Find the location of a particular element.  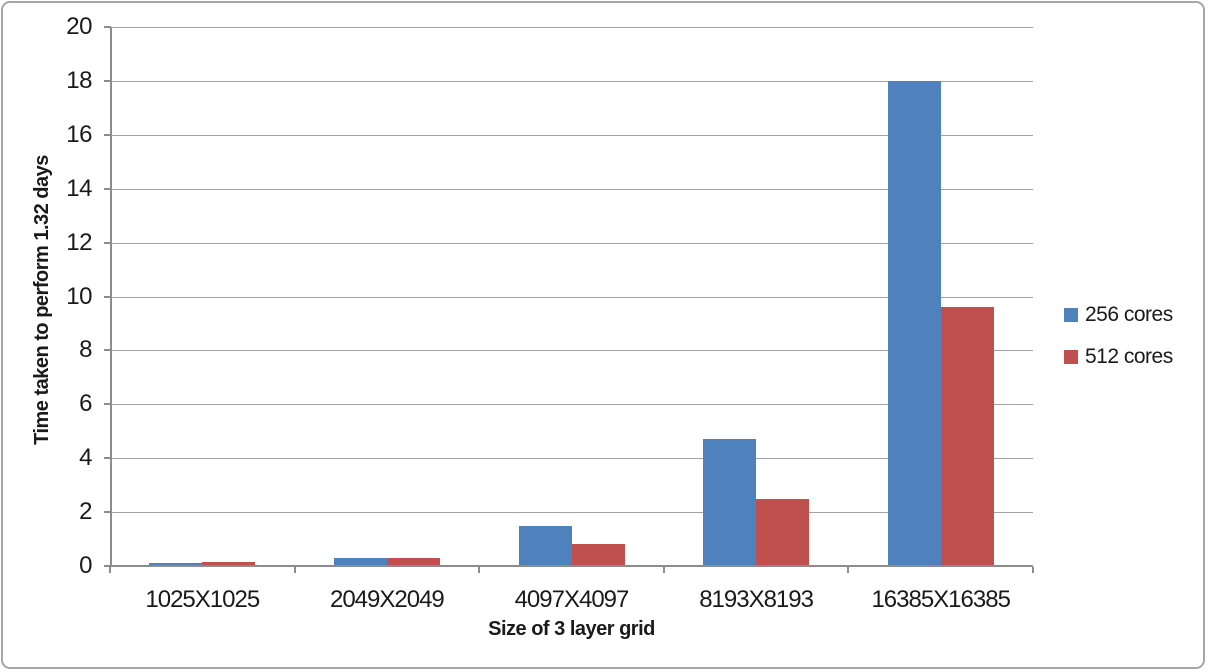

y-axis-title: Time taken to perform 1.32 days is located at coordinates (42, 300).